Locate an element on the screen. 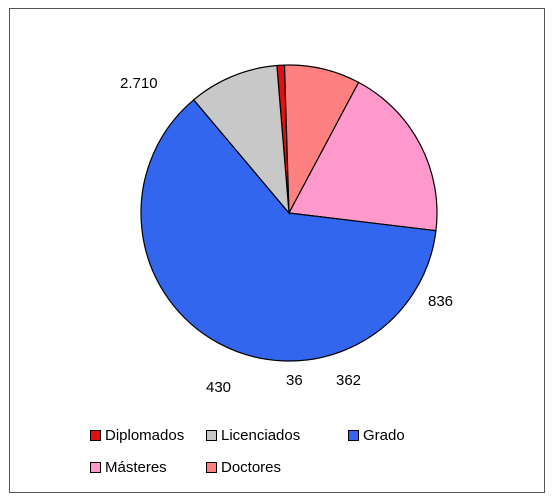 This screenshot has height=497, width=552. legend-swatch-doctores is located at coordinates (211, 467).